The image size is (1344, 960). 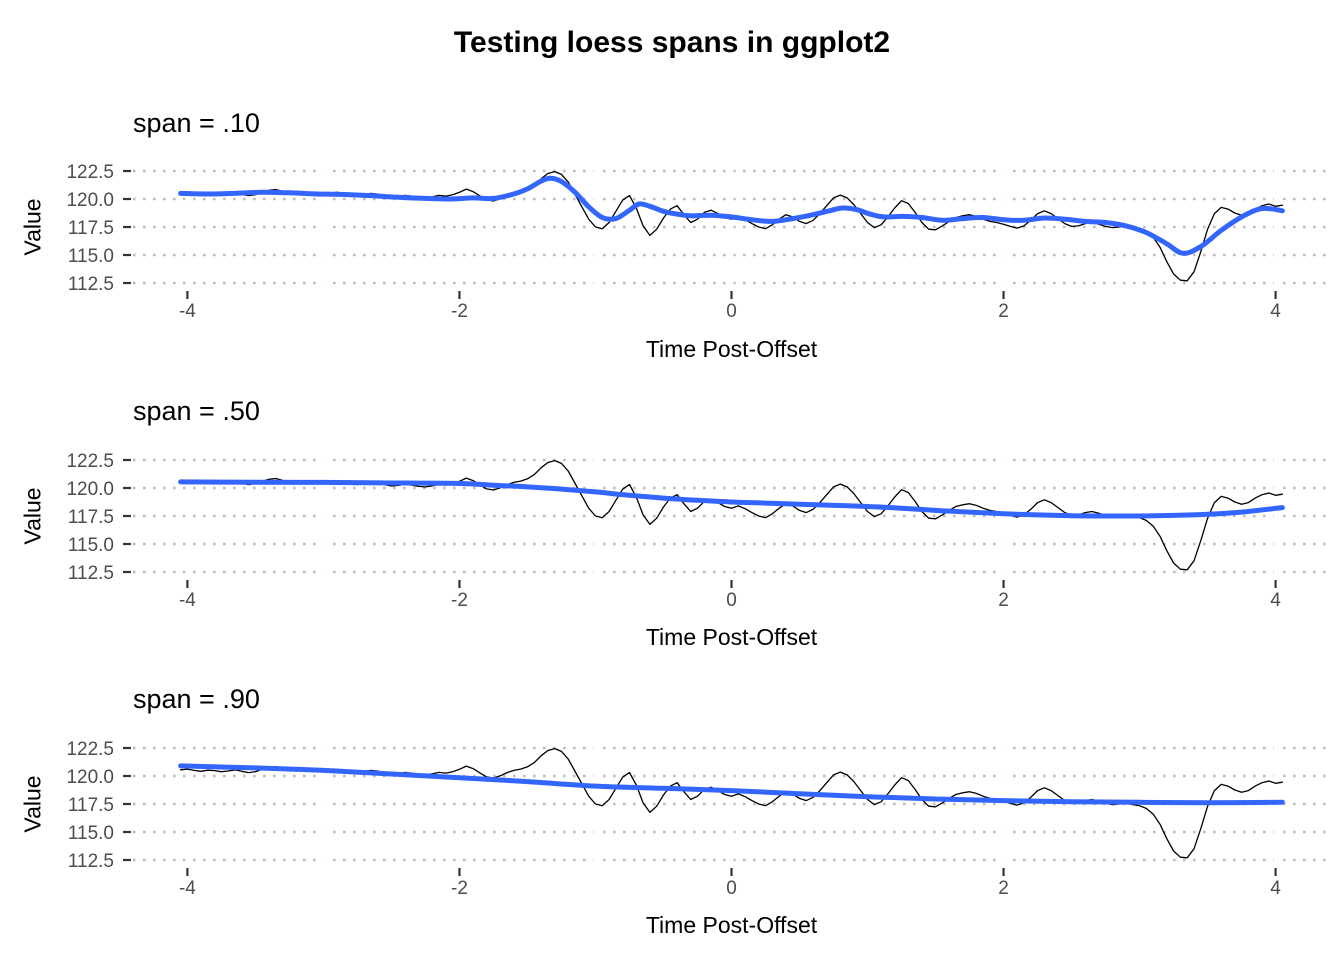 I want to click on panel-2-x-axis-title: Time Post-Offset, so click(x=731, y=637).